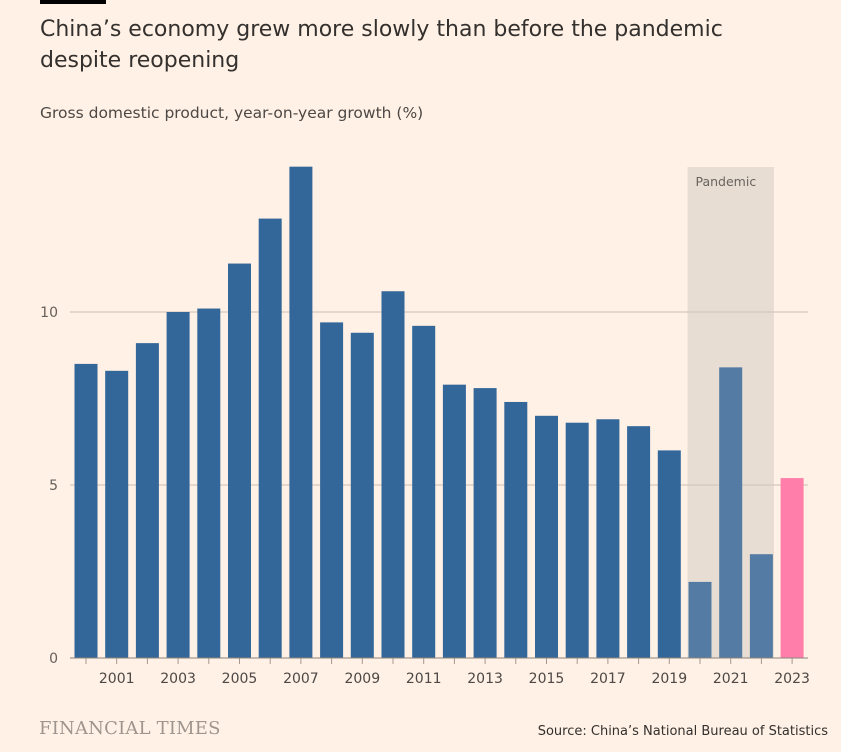 The width and height of the screenshot is (841, 752). I want to click on pandemic-label: Pandemic, so click(726, 181).